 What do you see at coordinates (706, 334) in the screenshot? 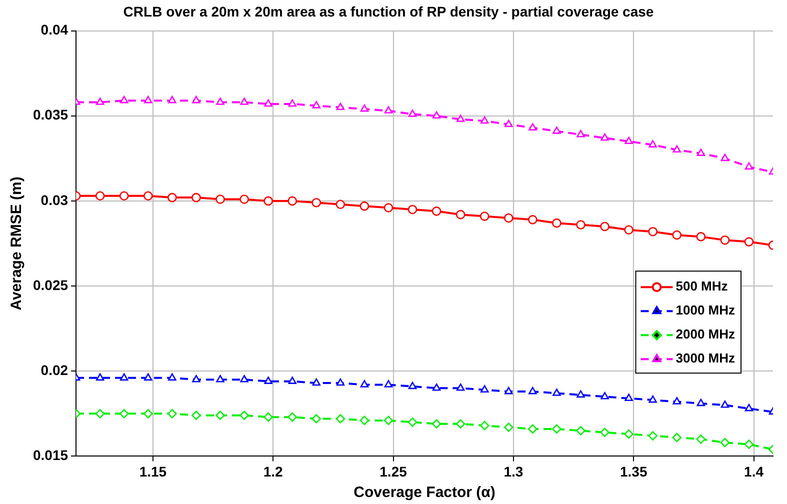
I see `legend-label: 2000 MHz` at bounding box center [706, 334].